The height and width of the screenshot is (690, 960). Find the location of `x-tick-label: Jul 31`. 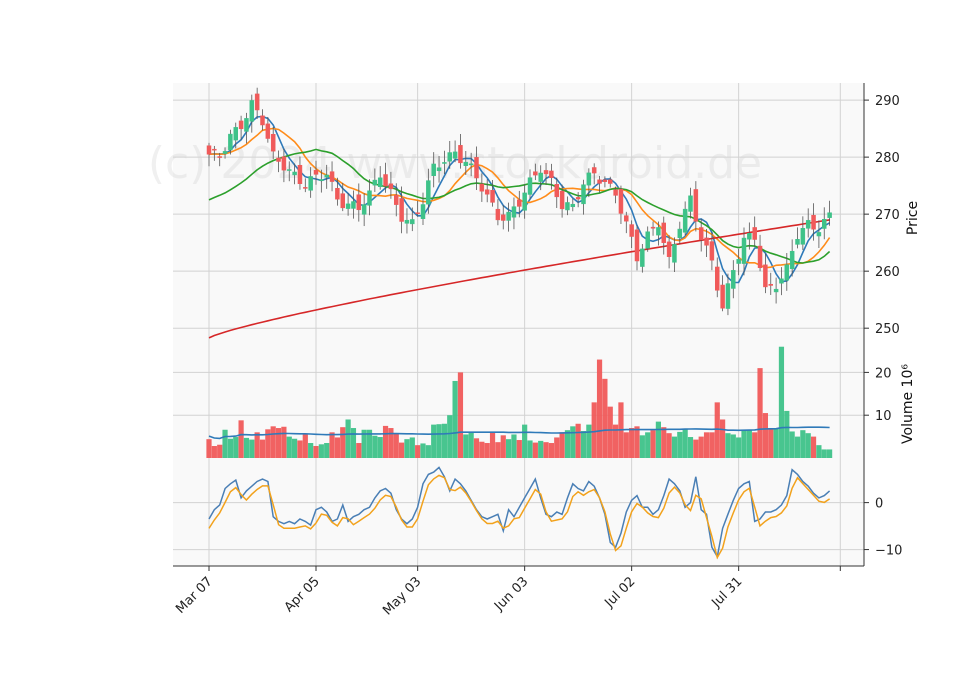

x-tick-label: Jul 31 is located at coordinates (726, 592).